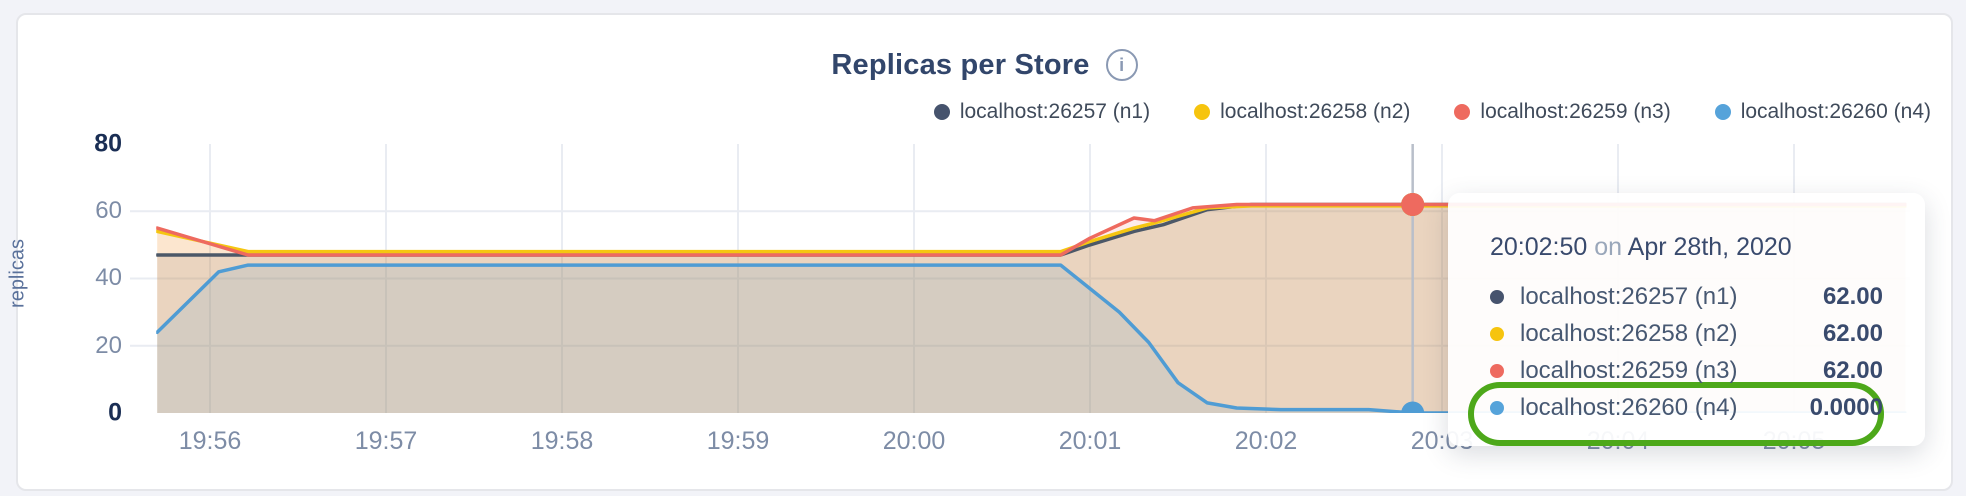 The width and height of the screenshot is (1966, 496). Describe the element at coordinates (1629, 407) in the screenshot. I see `tooltip-label: localhost:26260 (n4)` at that location.